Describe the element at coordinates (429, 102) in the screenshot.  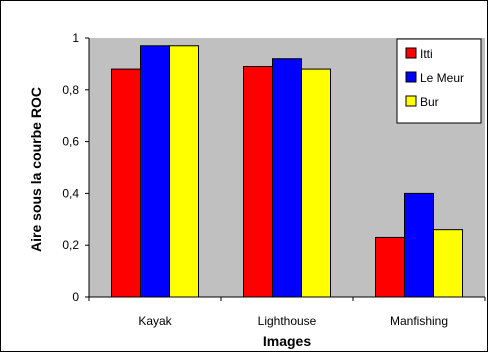
I see `legend-label: Bur` at that location.